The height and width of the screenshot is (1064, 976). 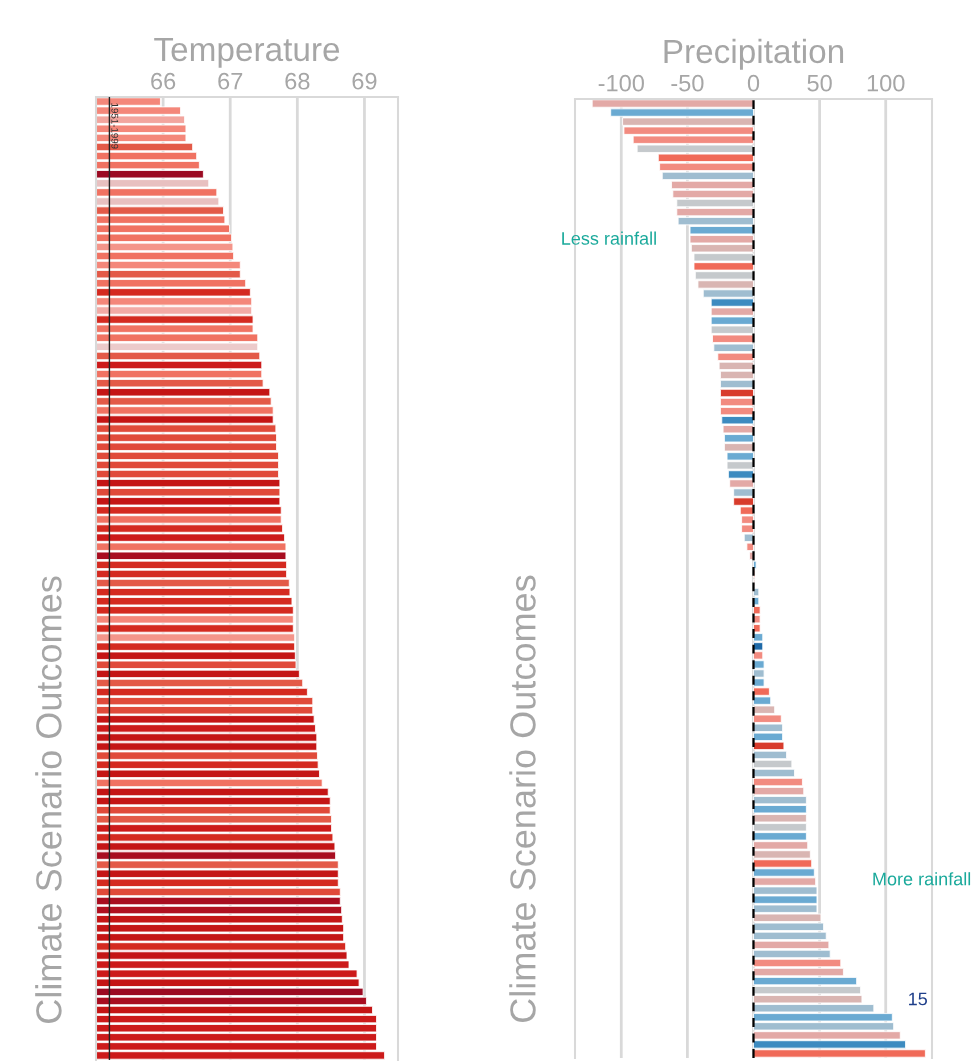 I want to click on annotation: 15, so click(x=918, y=999).